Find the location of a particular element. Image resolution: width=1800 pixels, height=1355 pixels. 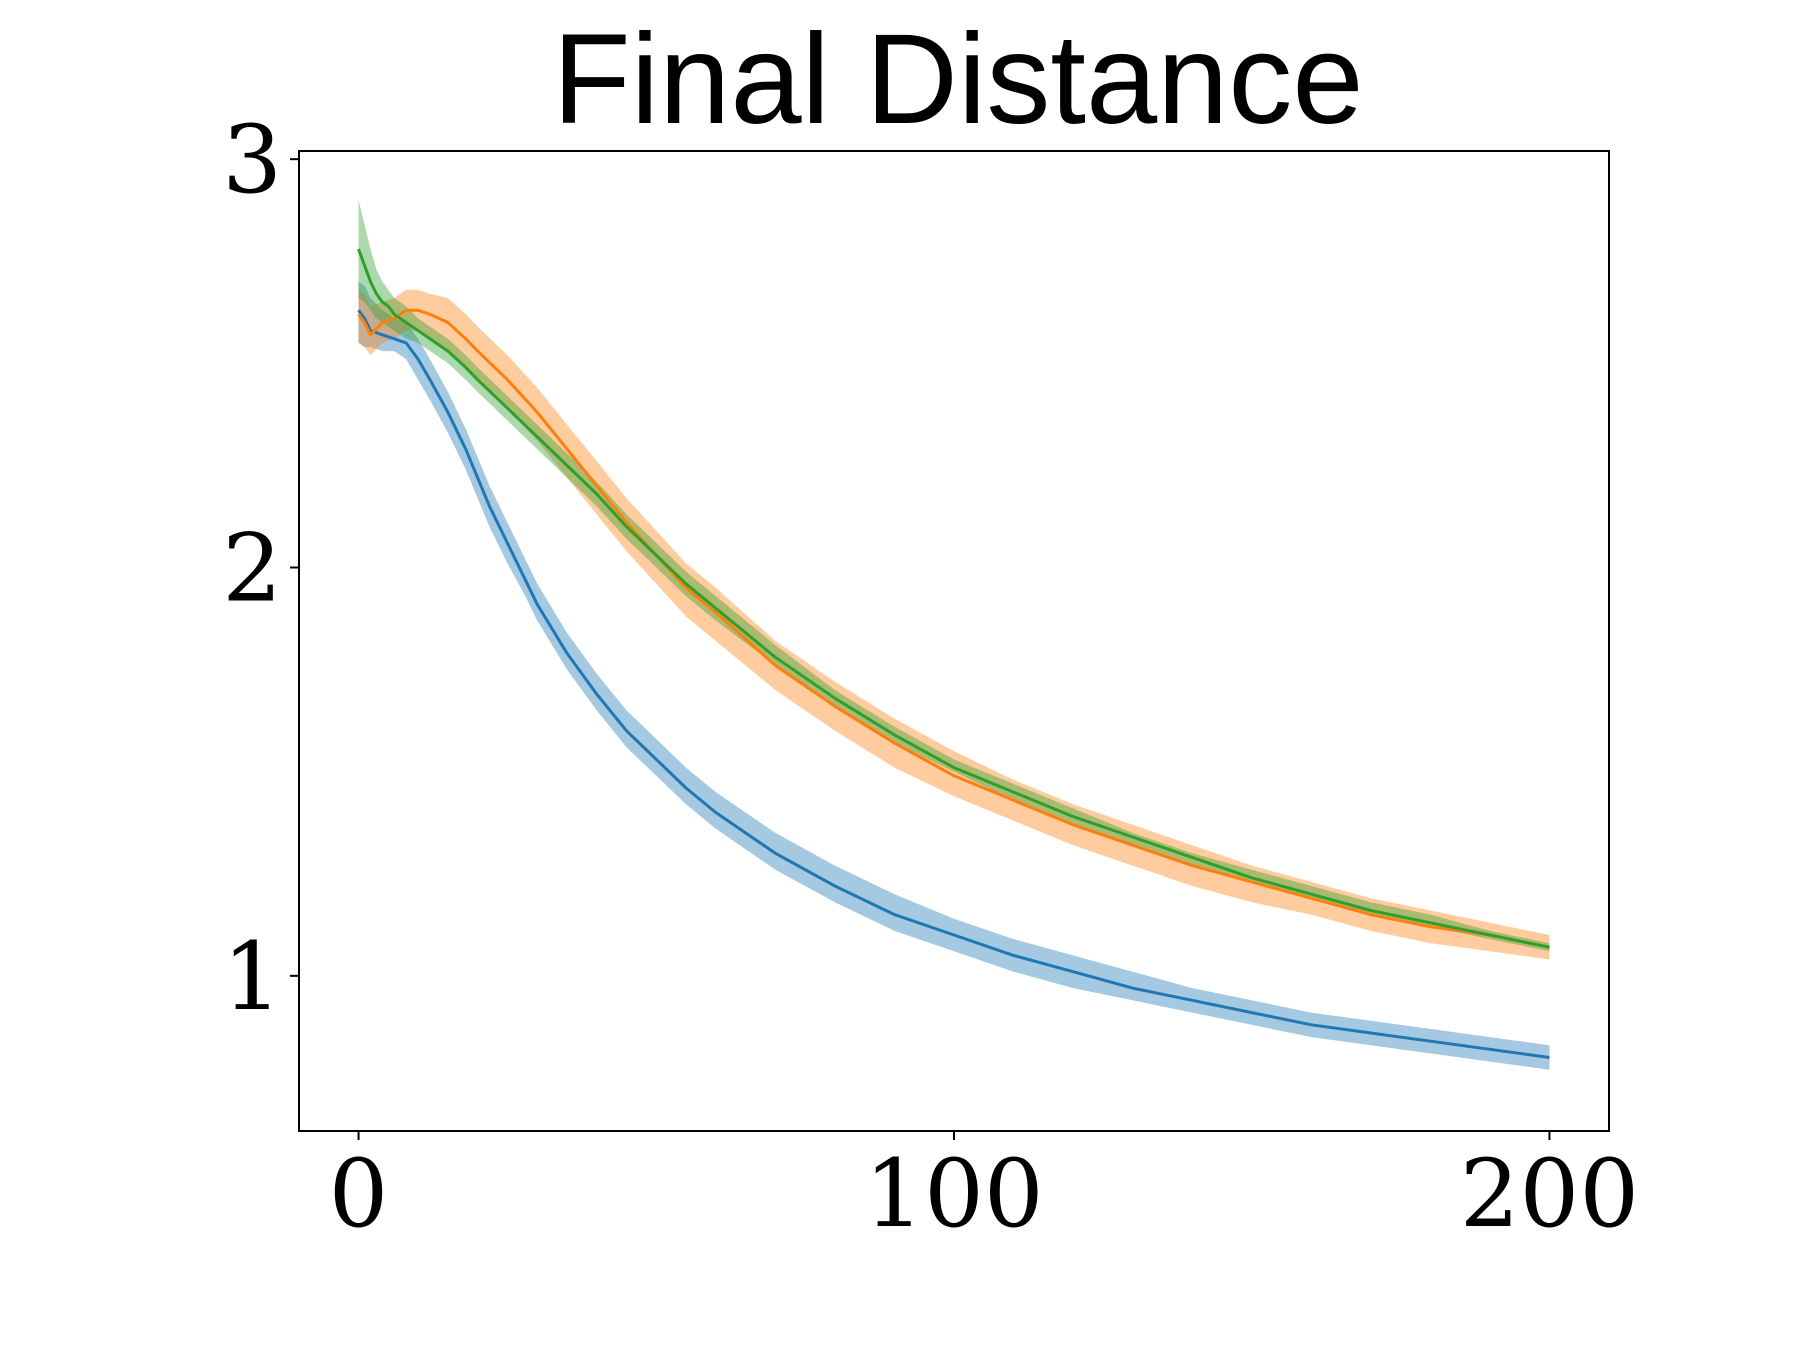

x-tick-label: 0 is located at coordinates (359, 1194).